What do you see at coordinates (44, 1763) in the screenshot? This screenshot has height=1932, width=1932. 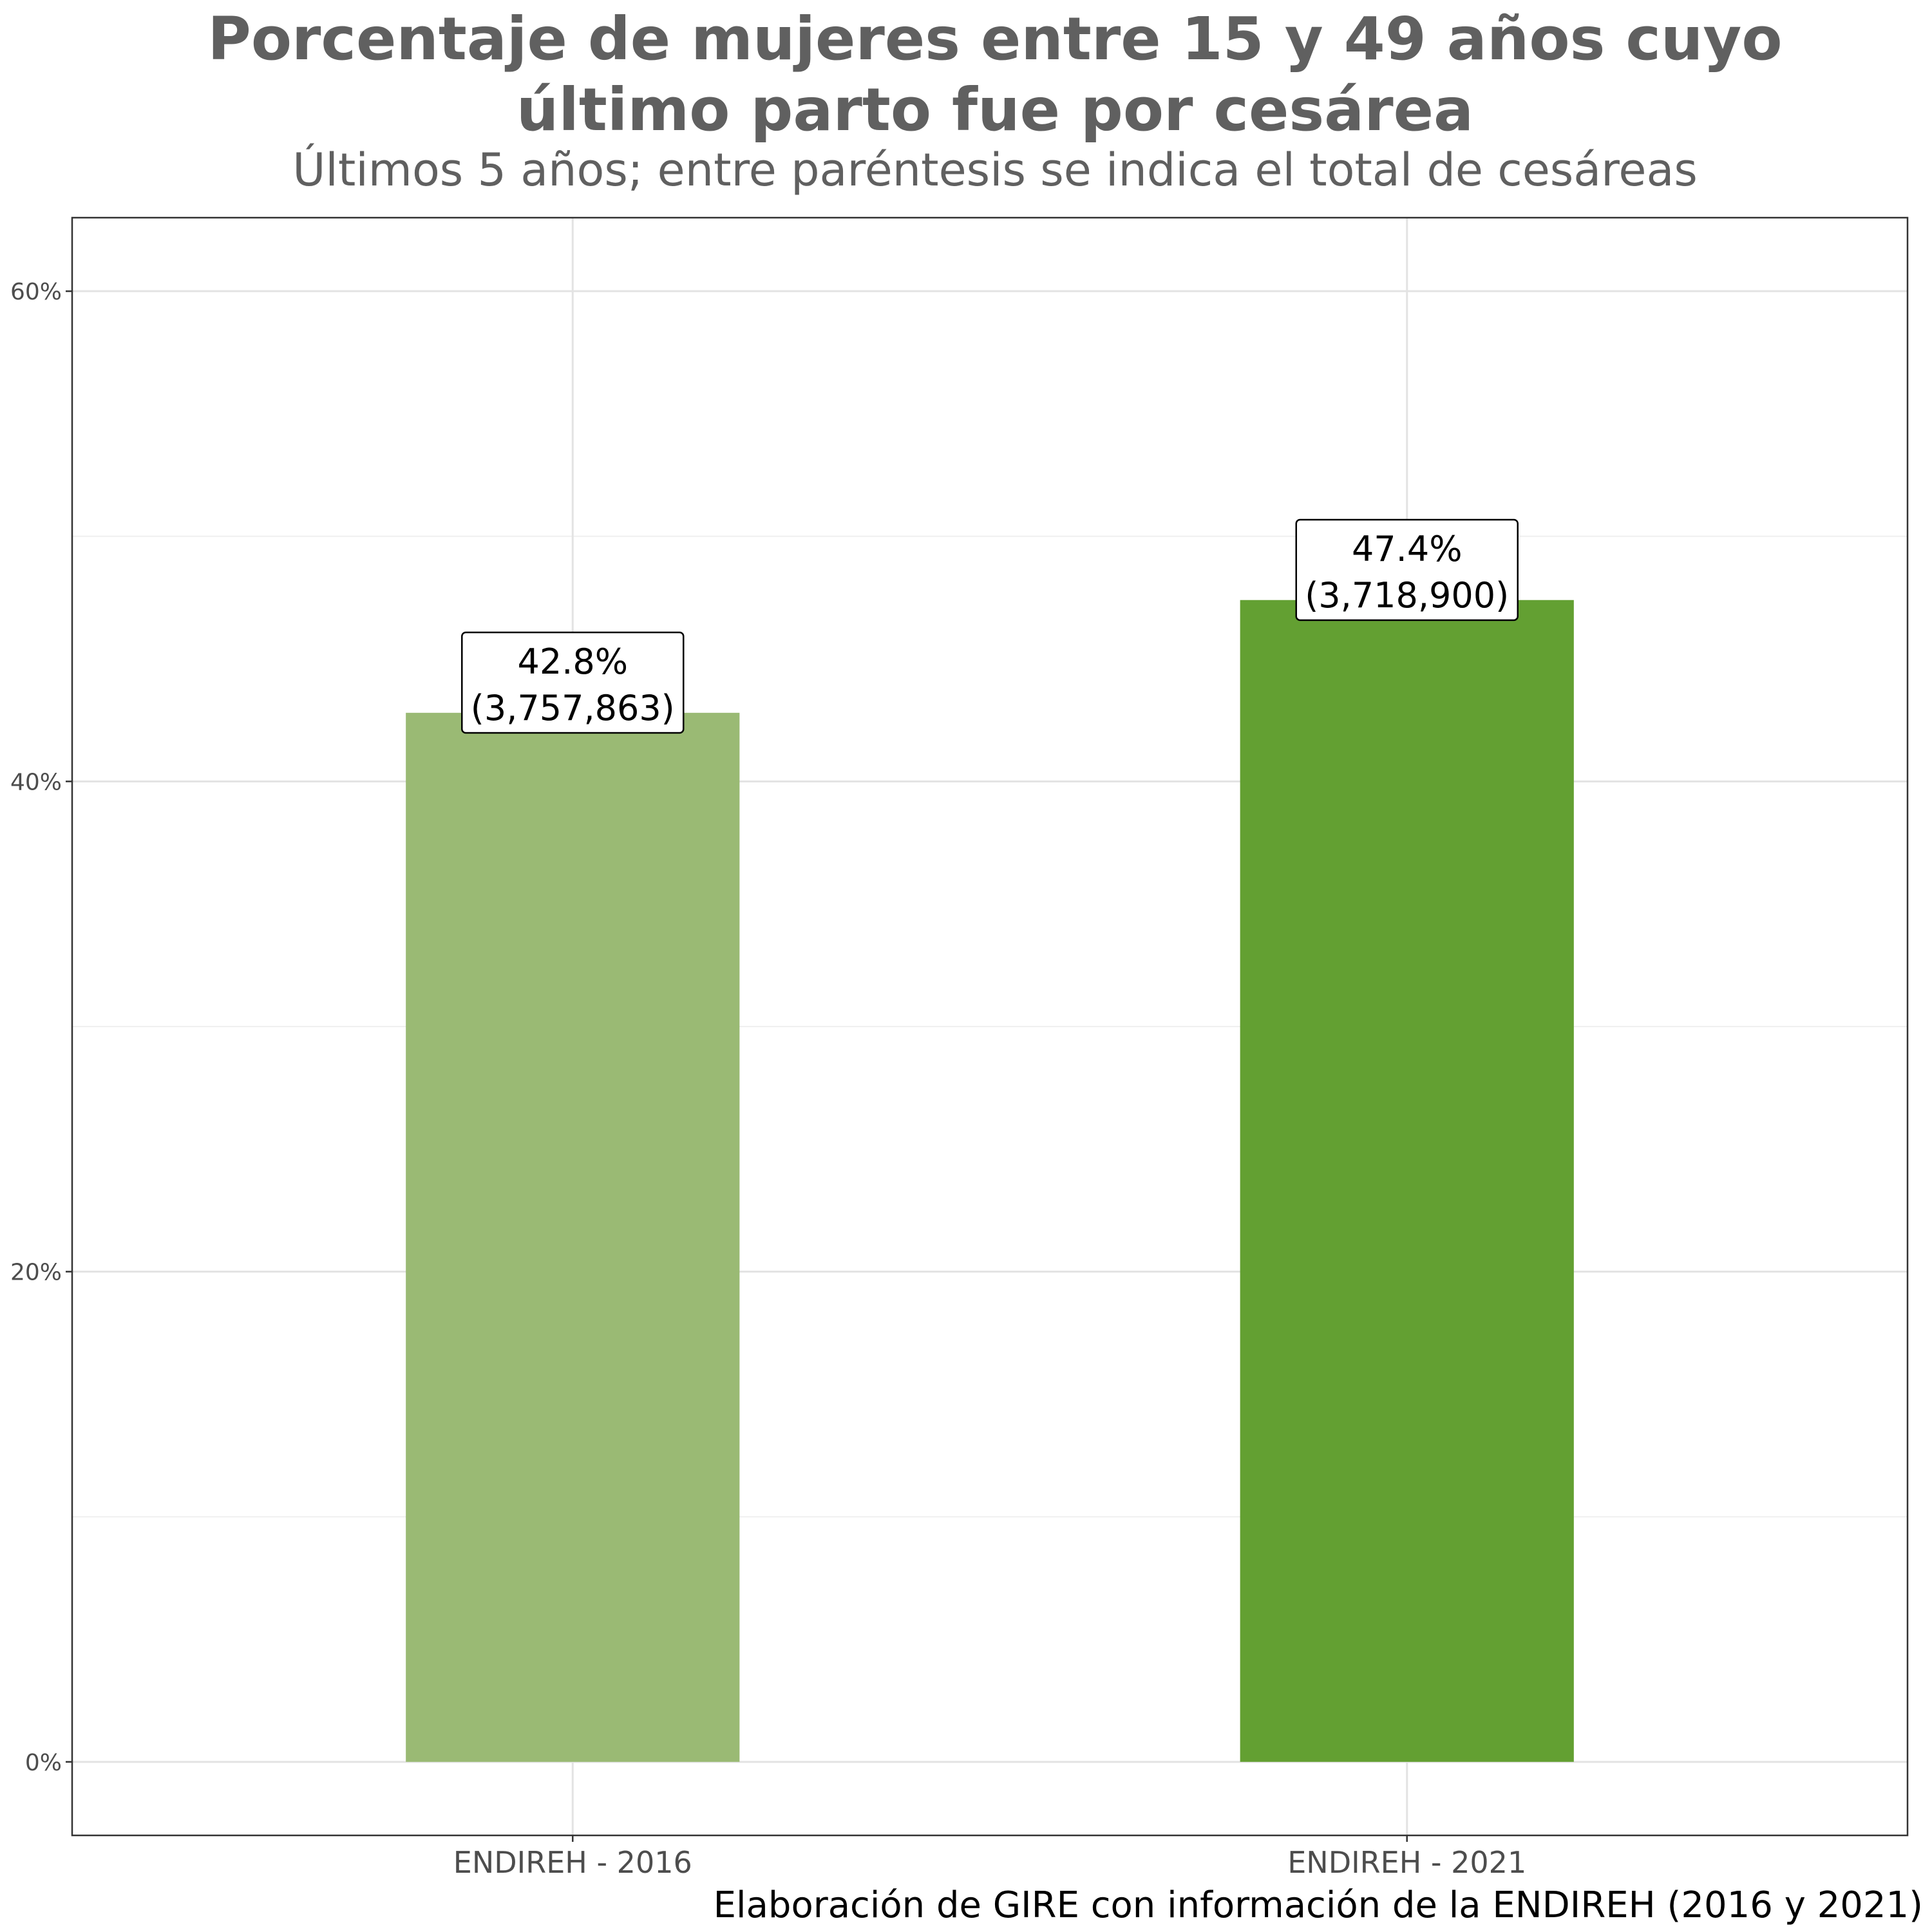 I see `y-tick-label: 0%` at bounding box center [44, 1763].